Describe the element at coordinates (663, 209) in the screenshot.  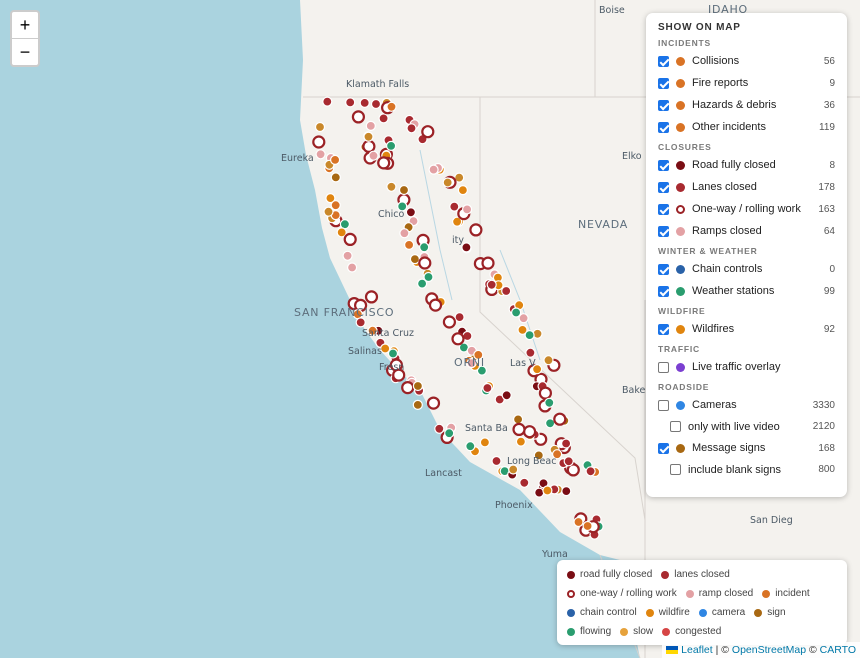
I see `layer-checkbox-one-way-rolling-work` at that location.